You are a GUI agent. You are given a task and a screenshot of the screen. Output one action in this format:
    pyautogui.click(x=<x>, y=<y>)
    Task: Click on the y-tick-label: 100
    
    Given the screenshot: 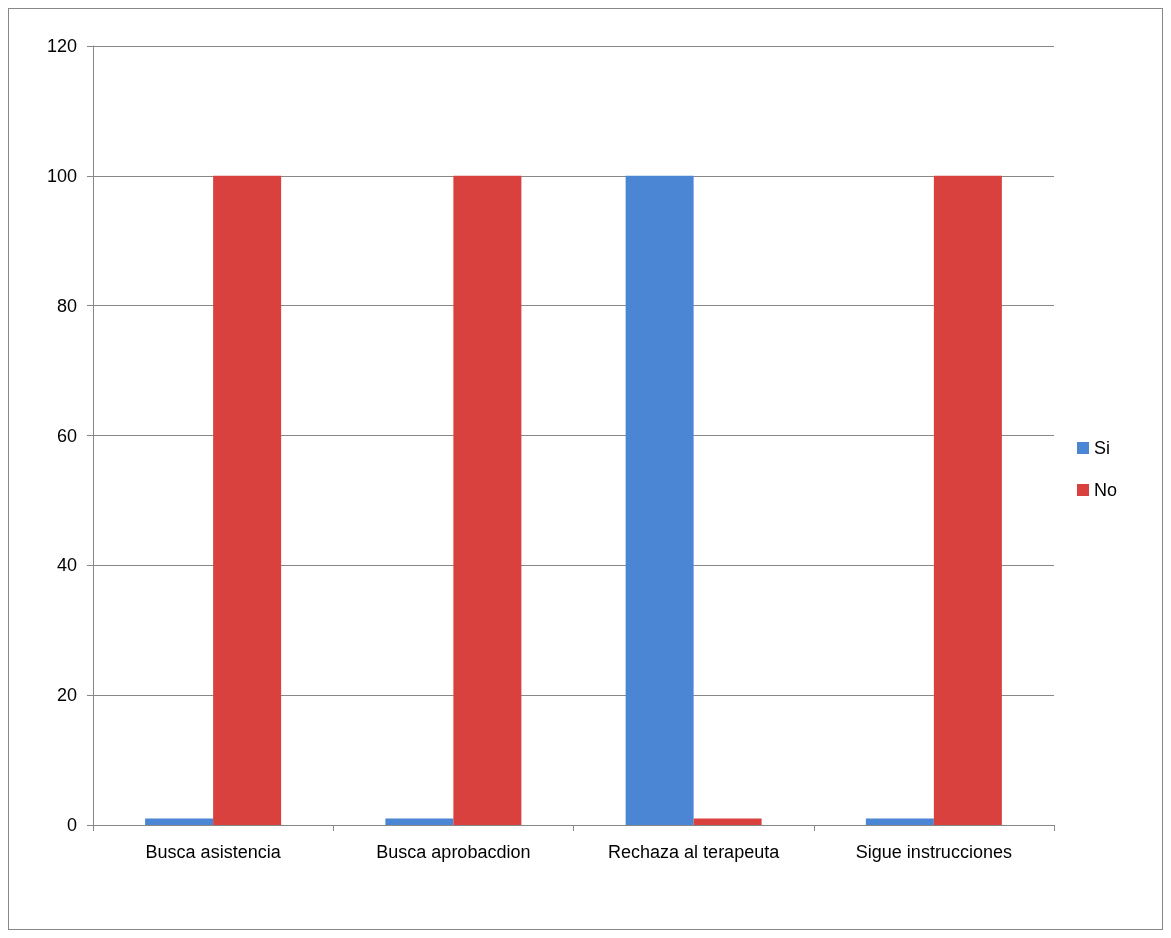 What is the action you would take?
    pyautogui.click(x=61, y=175)
    